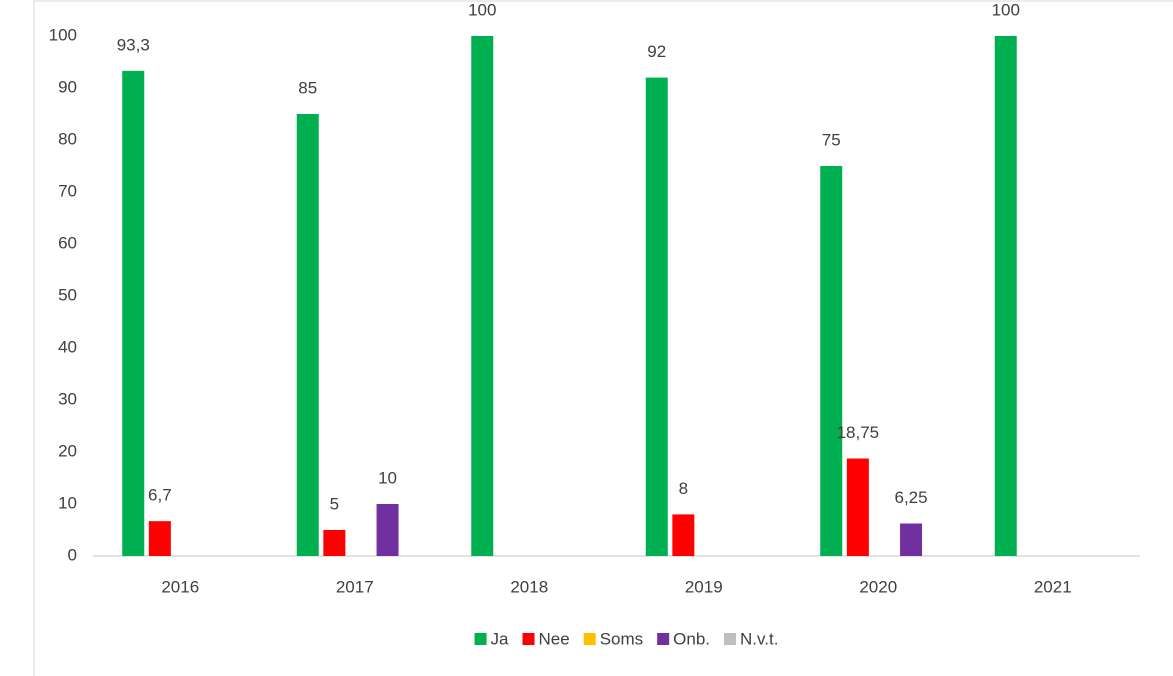 The height and width of the screenshot is (676, 1173). What do you see at coordinates (63, 34) in the screenshot?
I see `y-tick-label: 100` at bounding box center [63, 34].